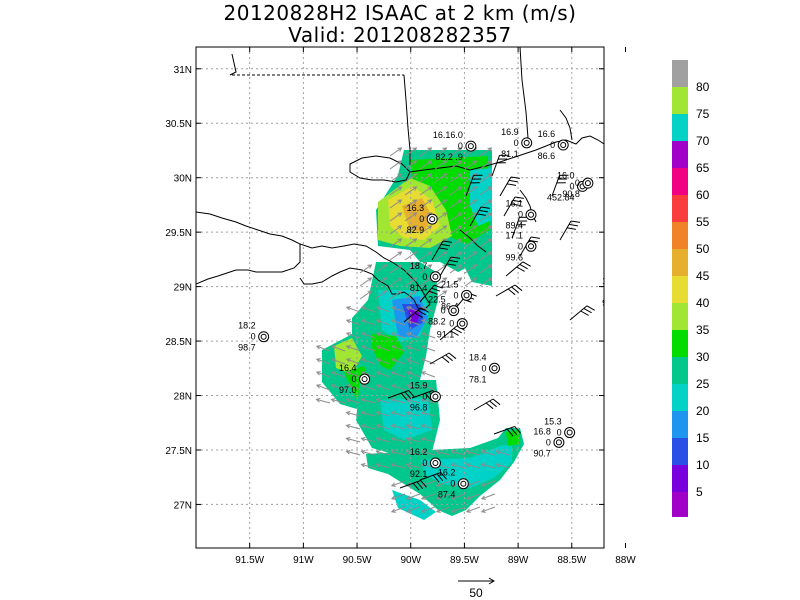 Image resolution: width=800 pixels, height=600 pixels. Describe the element at coordinates (464, 560) in the screenshot. I see `x-tick-label: 89.5W` at that location.